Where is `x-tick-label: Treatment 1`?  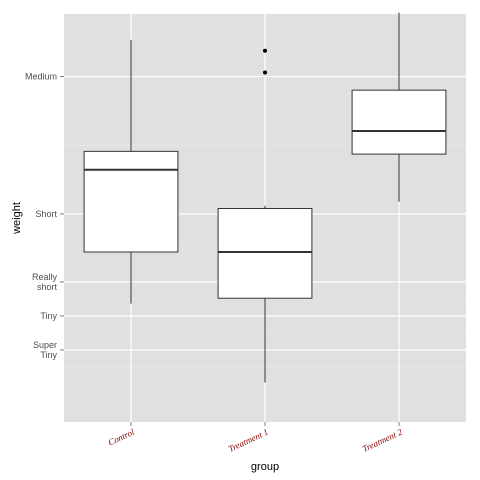 x-tick-label: Treatment 1 is located at coordinates (248, 440).